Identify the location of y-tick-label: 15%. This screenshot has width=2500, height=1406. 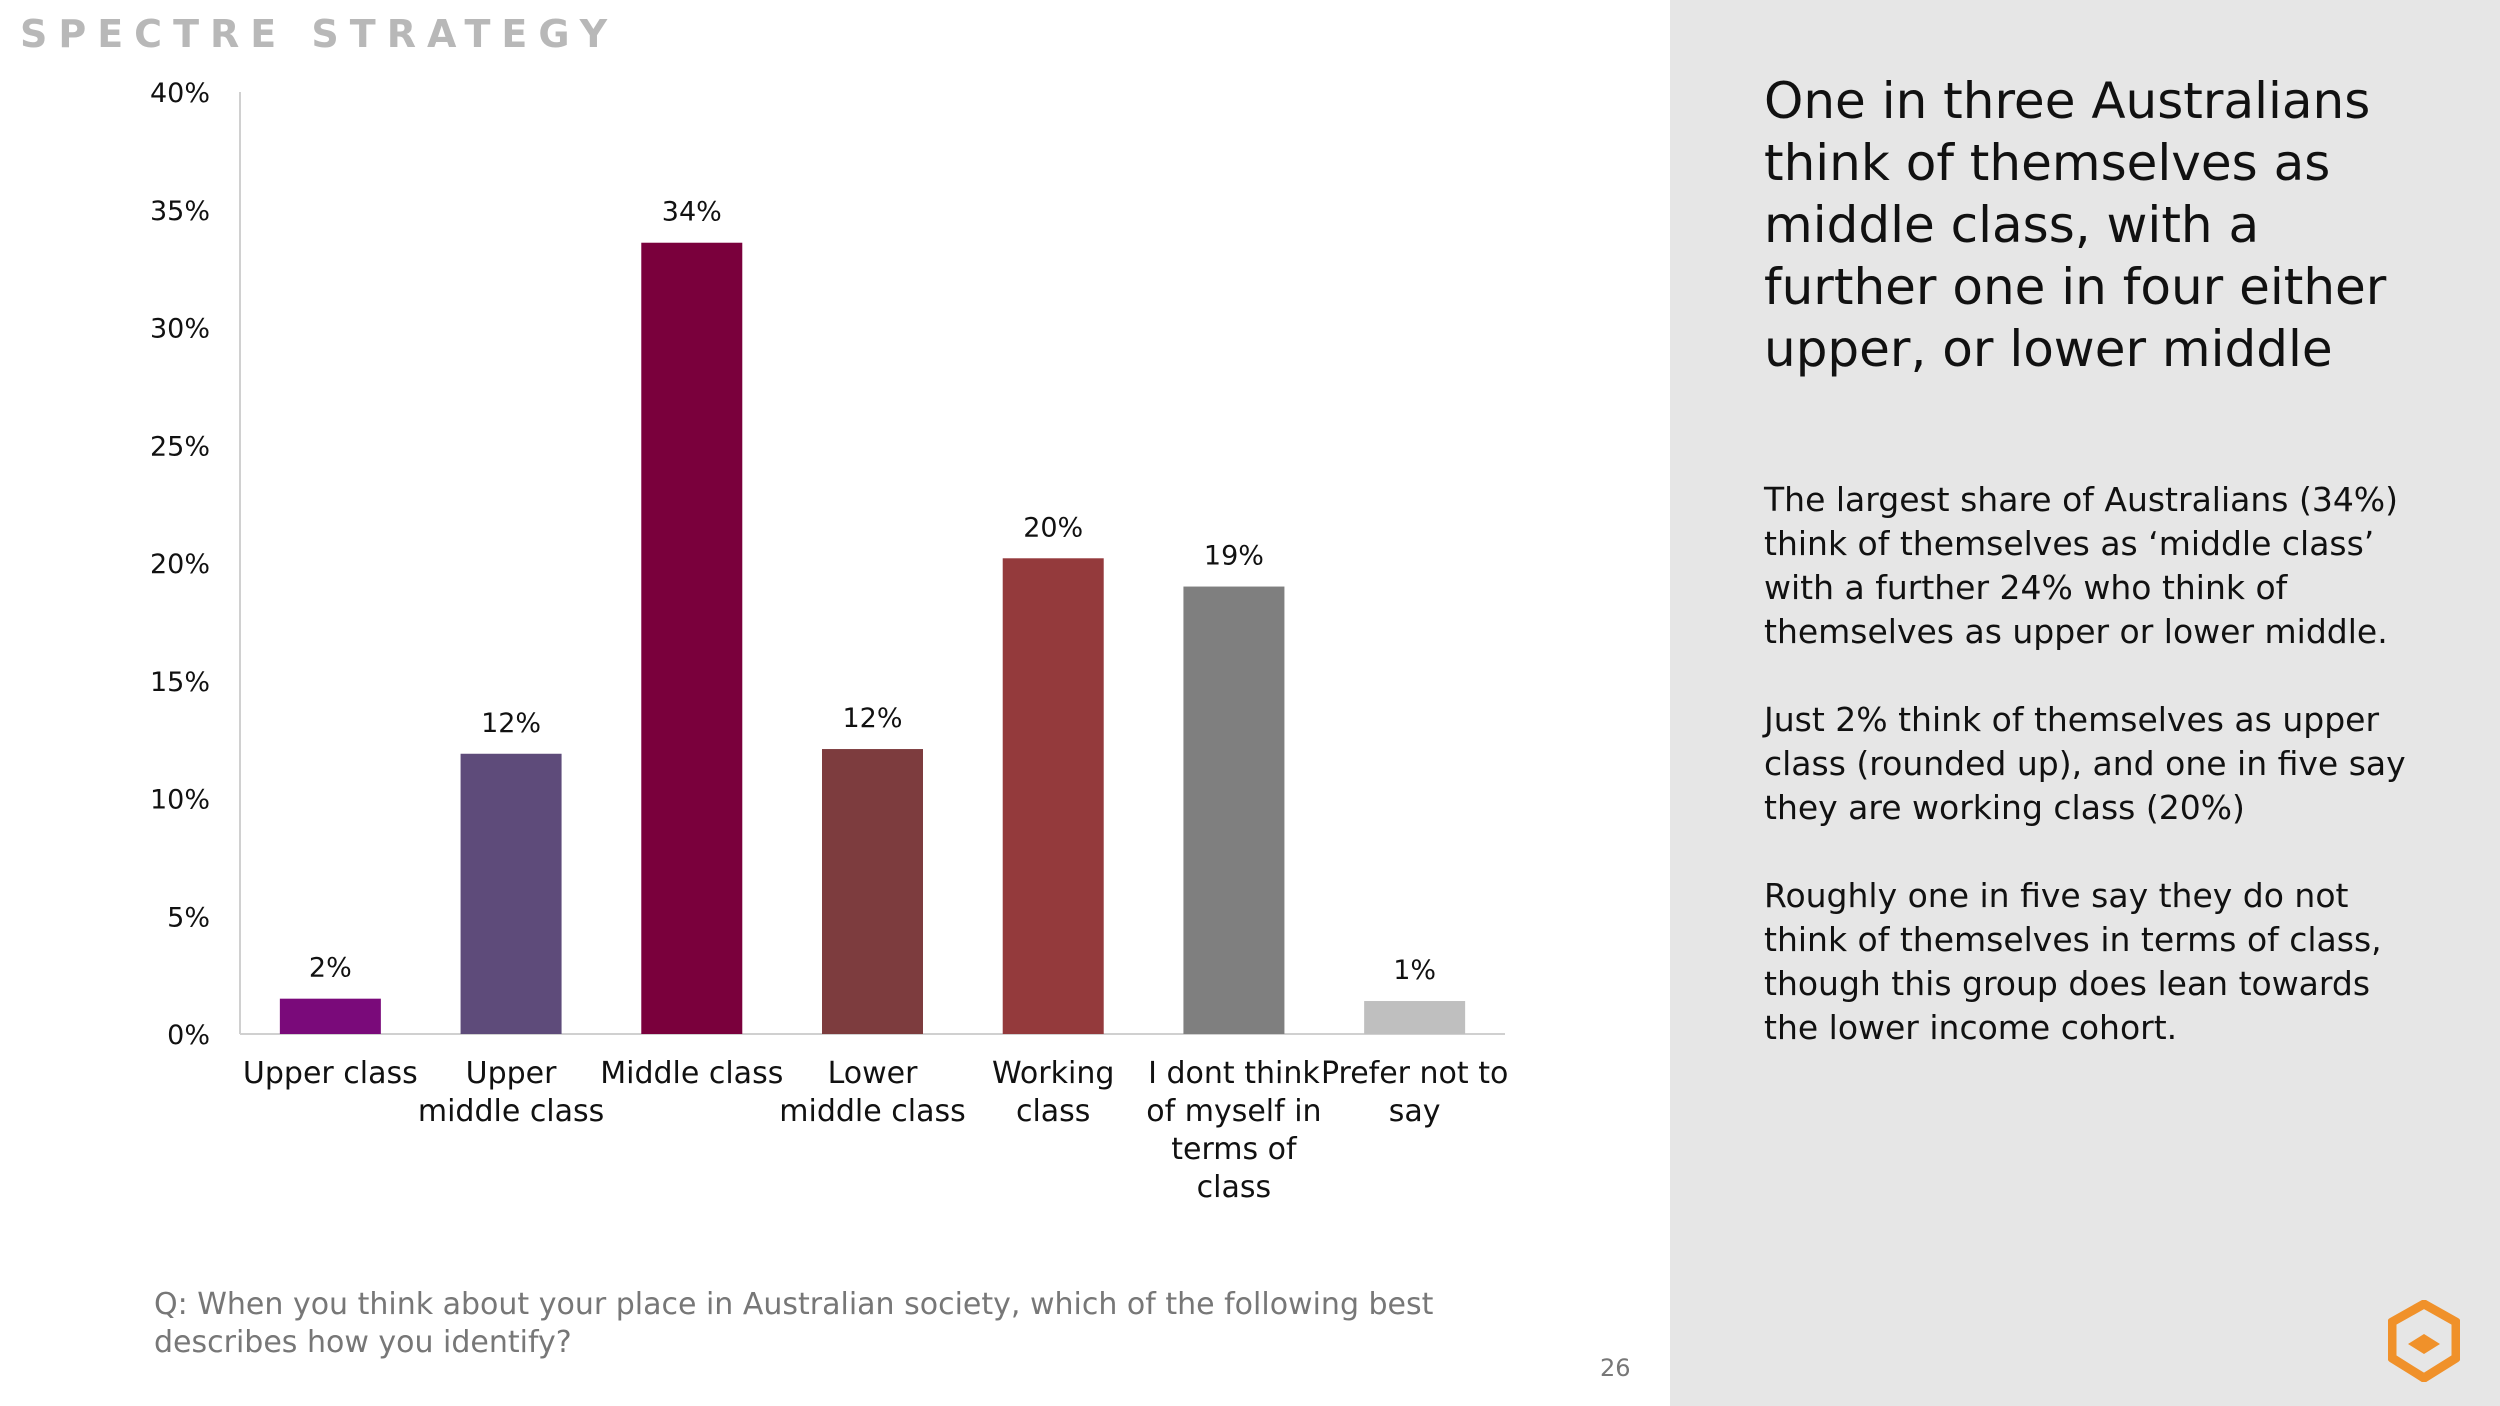
(180, 682).